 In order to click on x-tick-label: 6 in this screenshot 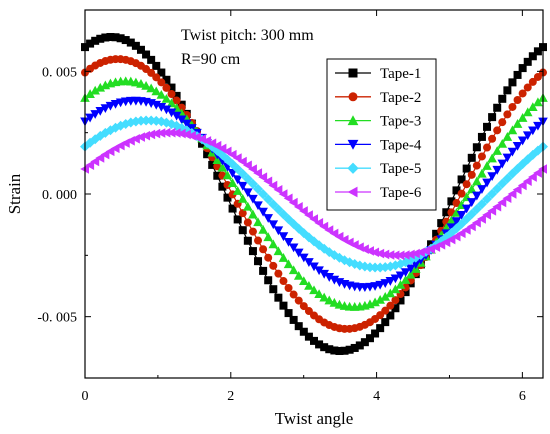, I will do `click(522, 396)`.